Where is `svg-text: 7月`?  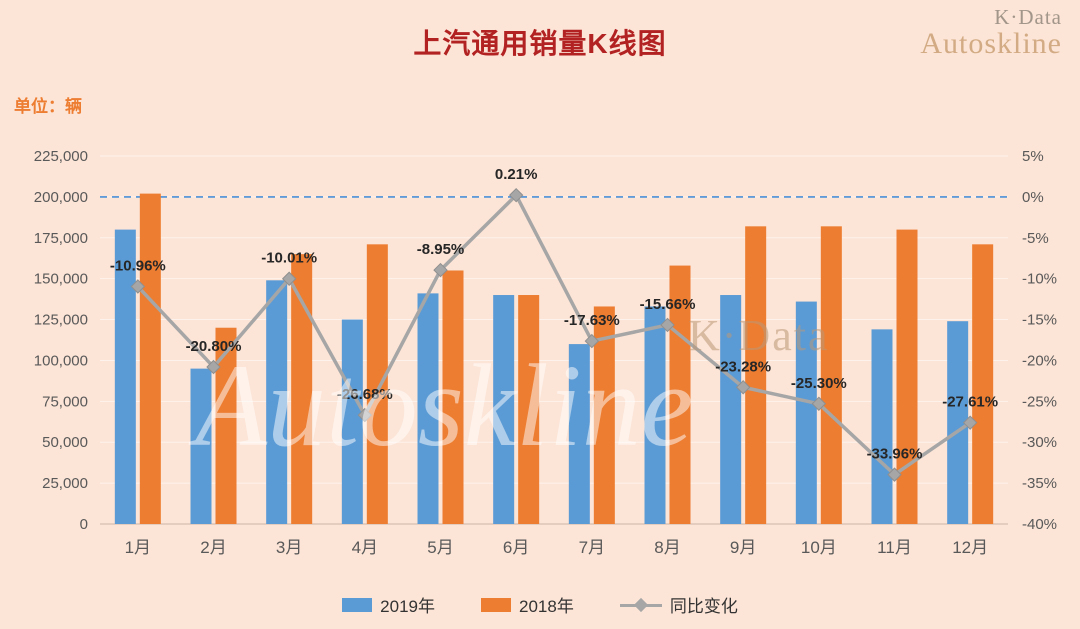
svg-text: 7月 is located at coordinates (592, 547).